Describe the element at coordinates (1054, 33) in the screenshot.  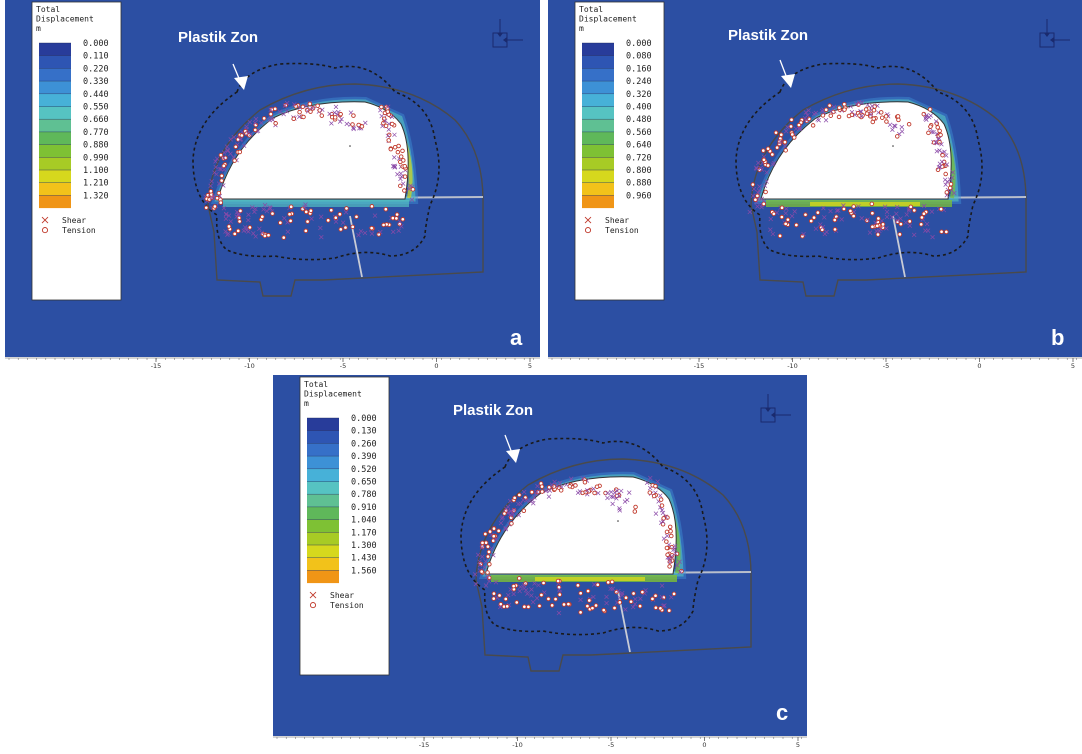
I see `load-direction-icon` at that location.